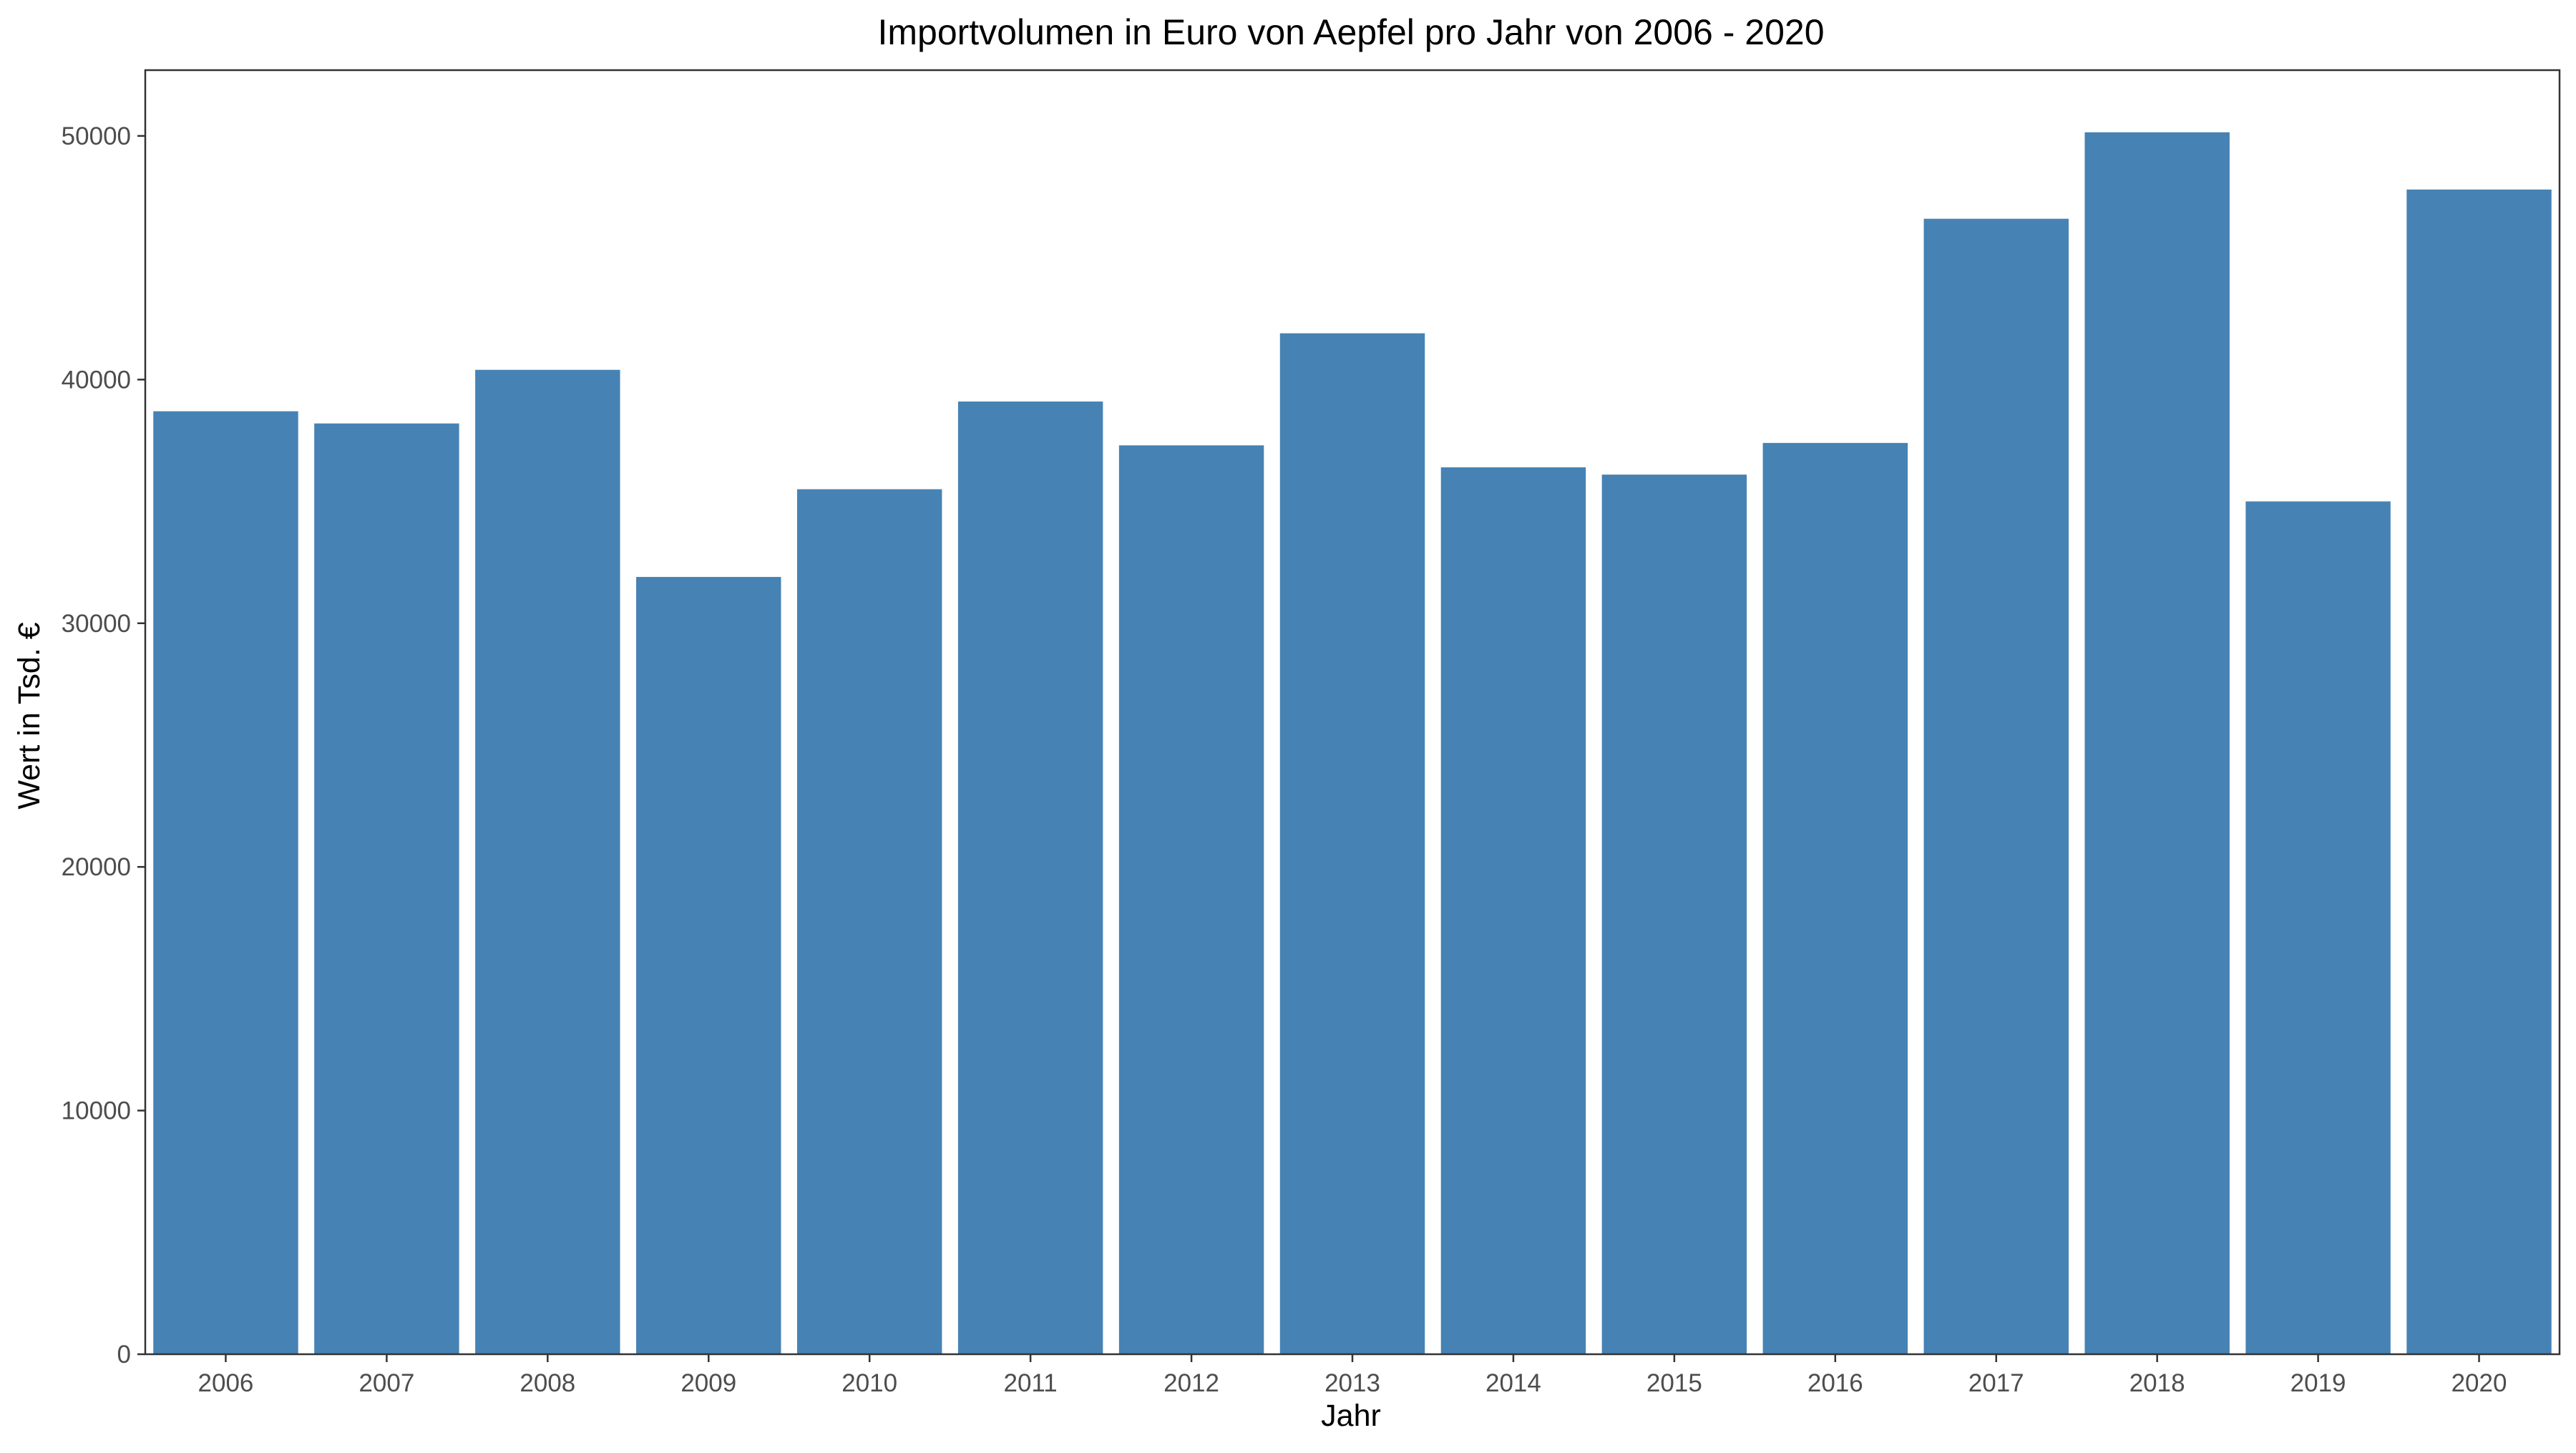 This screenshot has width=2576, height=1453. I want to click on bar-2015, so click(1674, 914).